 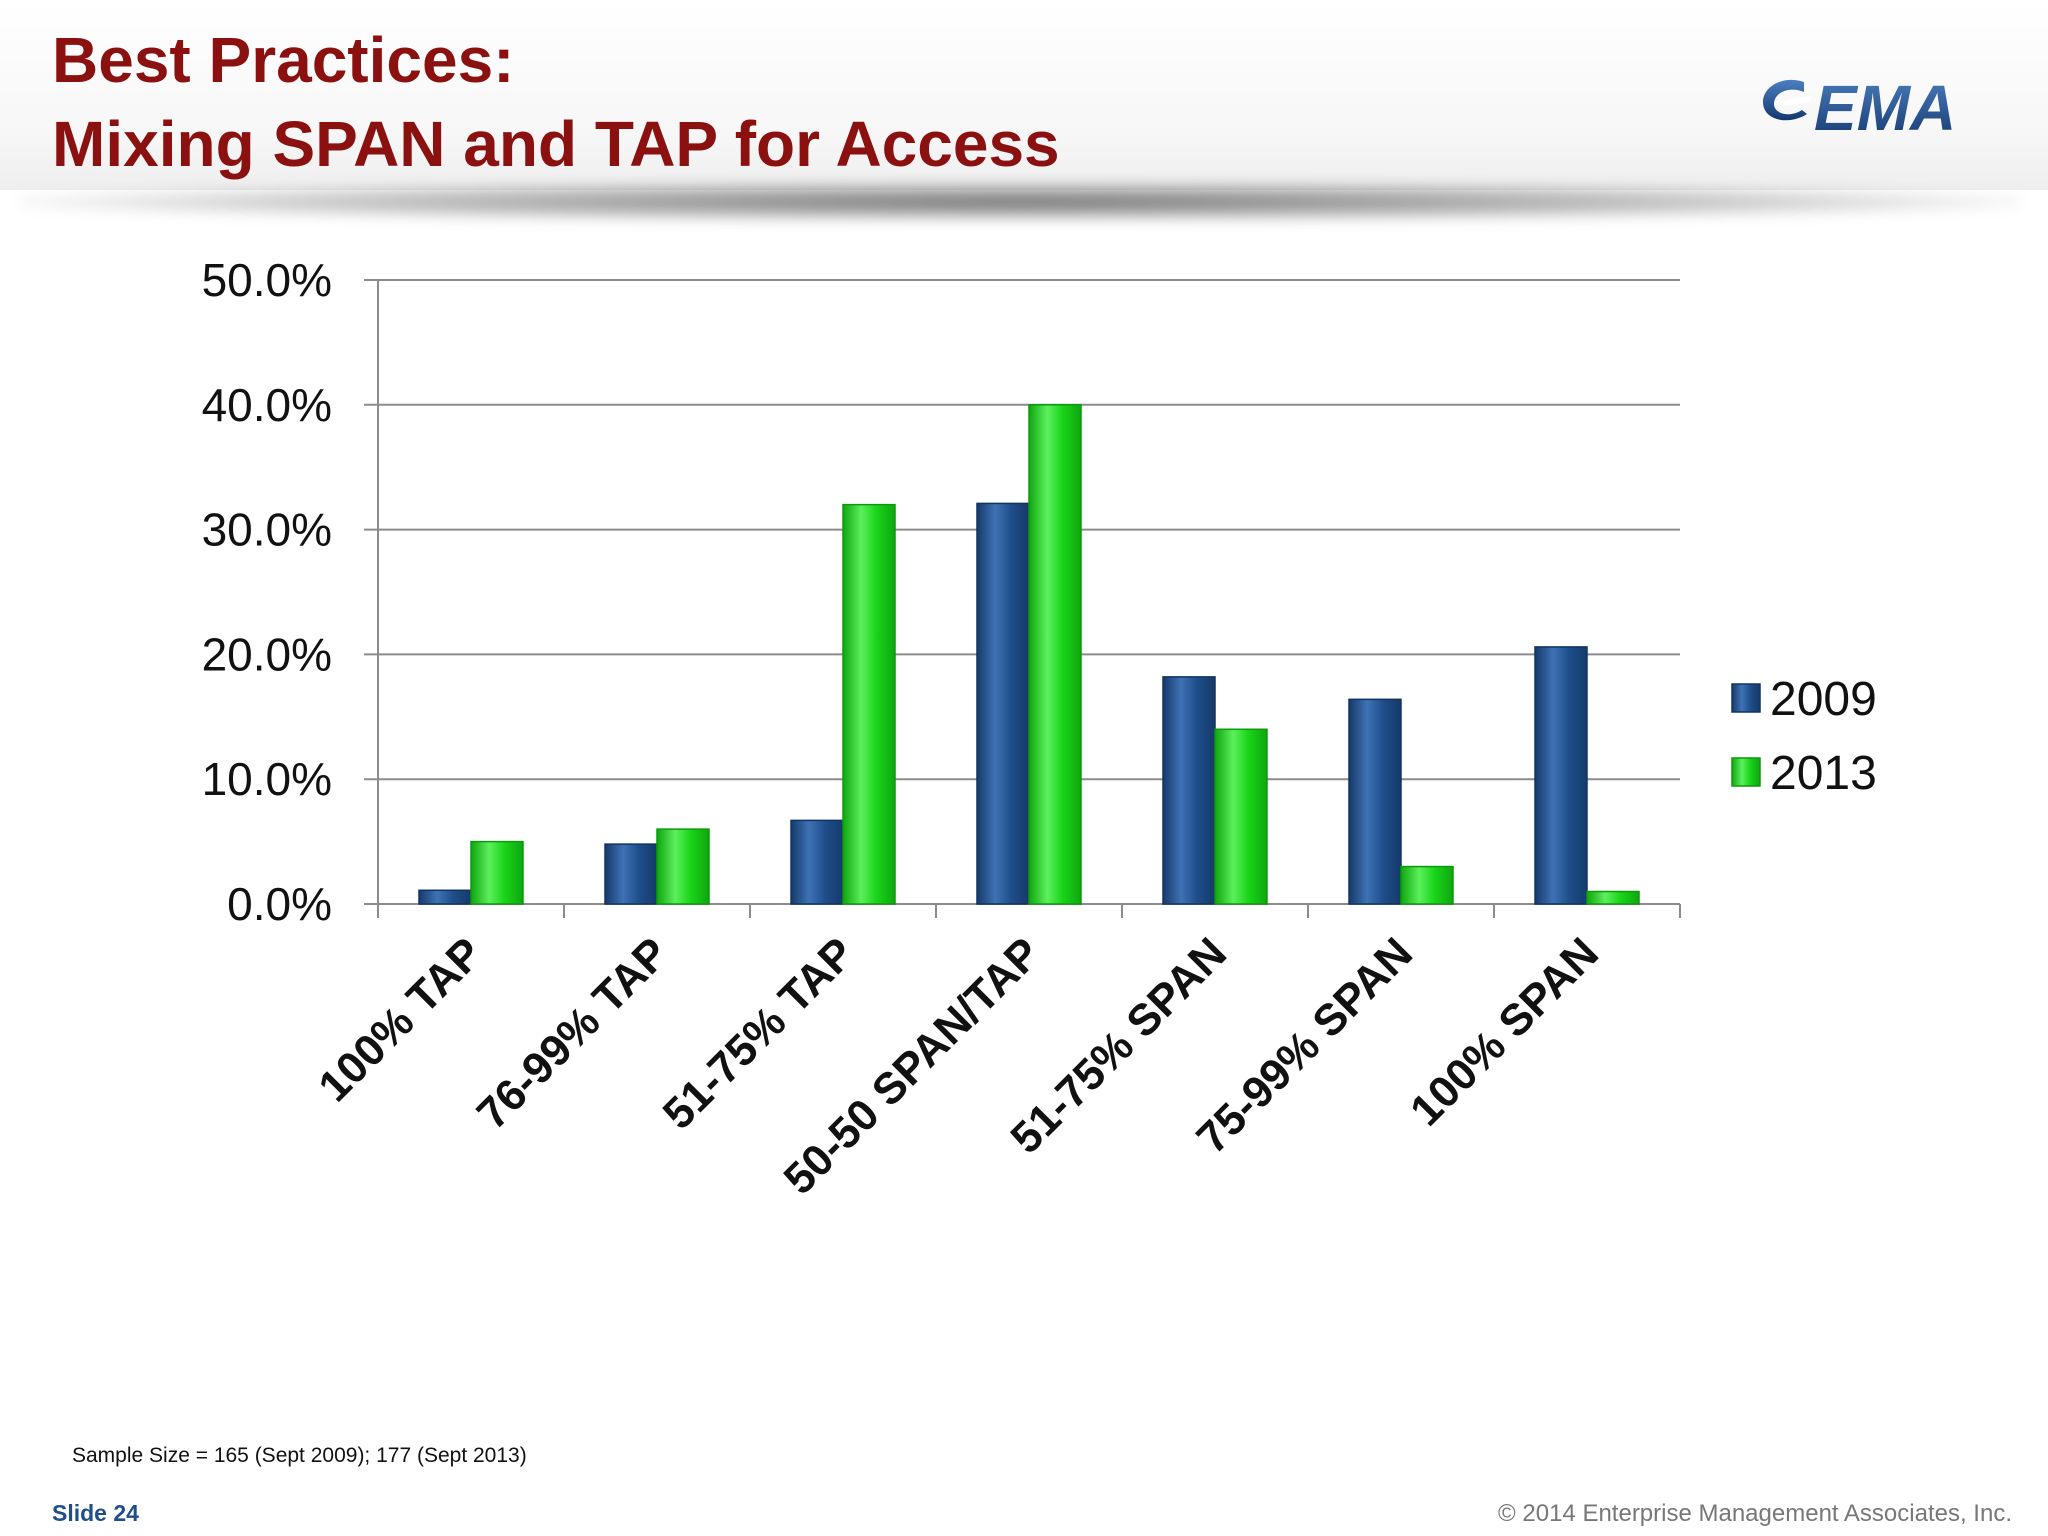 What do you see at coordinates (1020, 202) in the screenshot?
I see `header-shadow` at bounding box center [1020, 202].